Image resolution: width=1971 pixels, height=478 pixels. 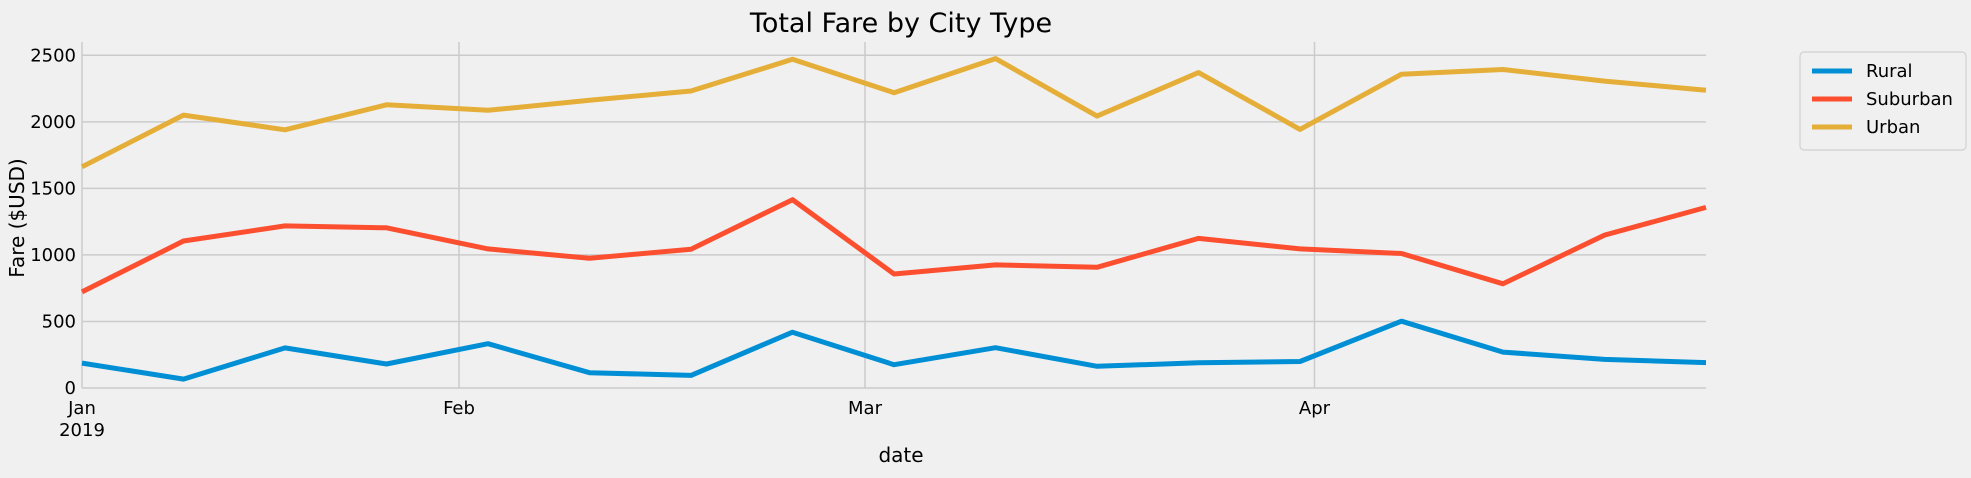 What do you see at coordinates (17, 217) in the screenshot?
I see `y-axis-label: Fare ($USD)` at bounding box center [17, 217].